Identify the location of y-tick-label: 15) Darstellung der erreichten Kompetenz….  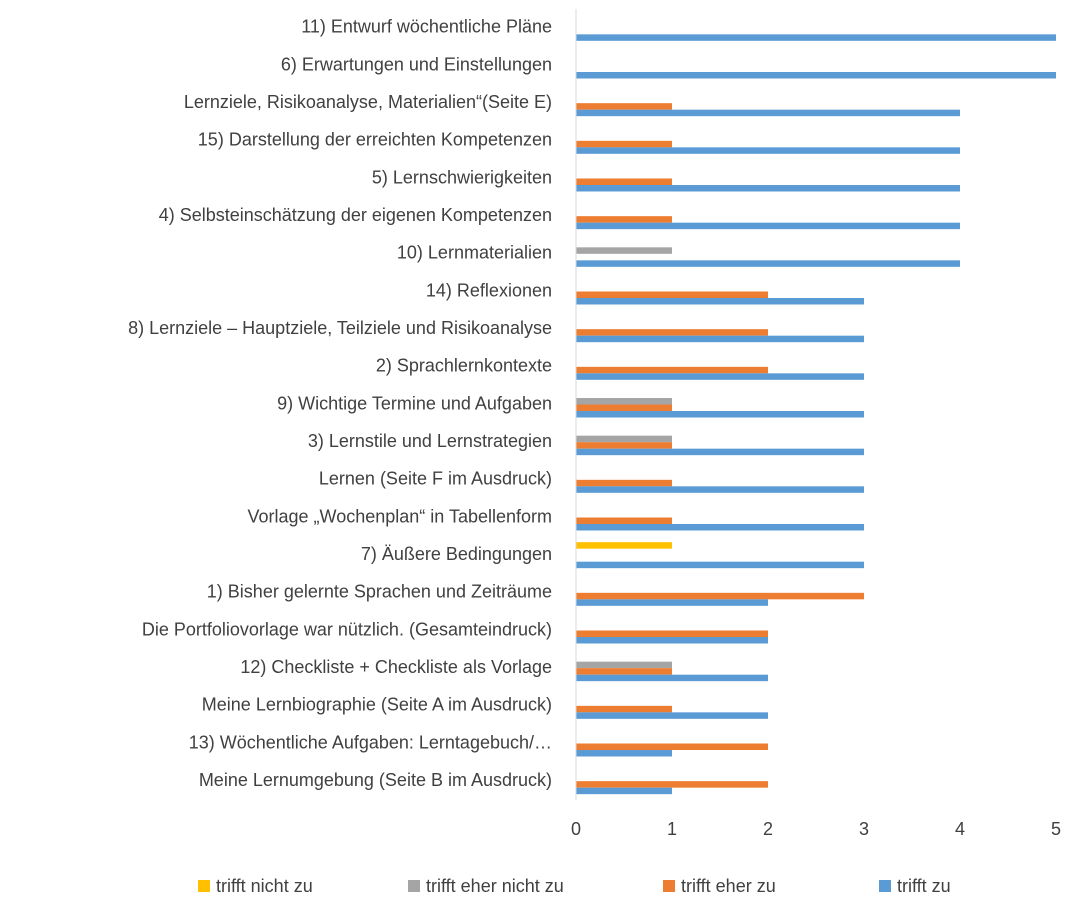
(375, 140).